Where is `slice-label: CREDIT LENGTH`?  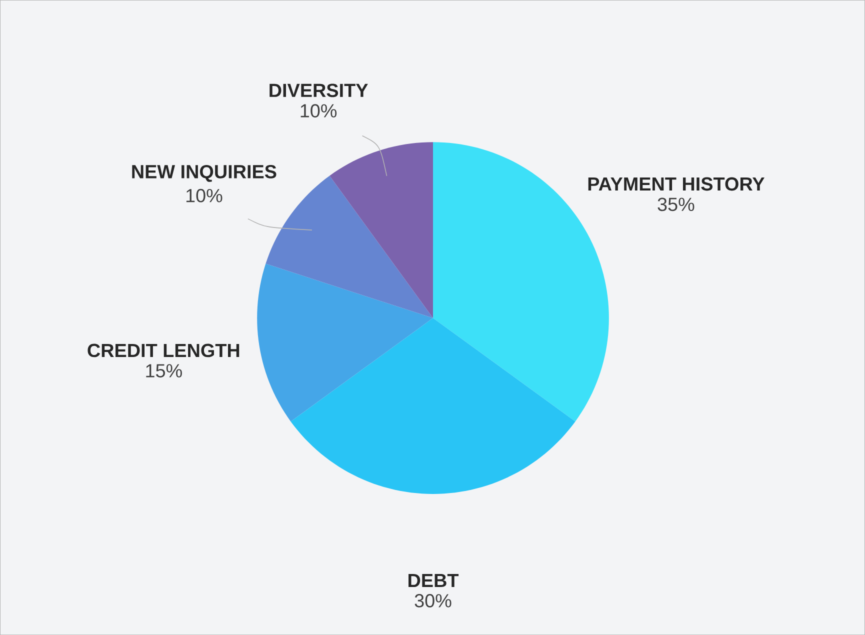
slice-label: CREDIT LENGTH is located at coordinates (164, 351).